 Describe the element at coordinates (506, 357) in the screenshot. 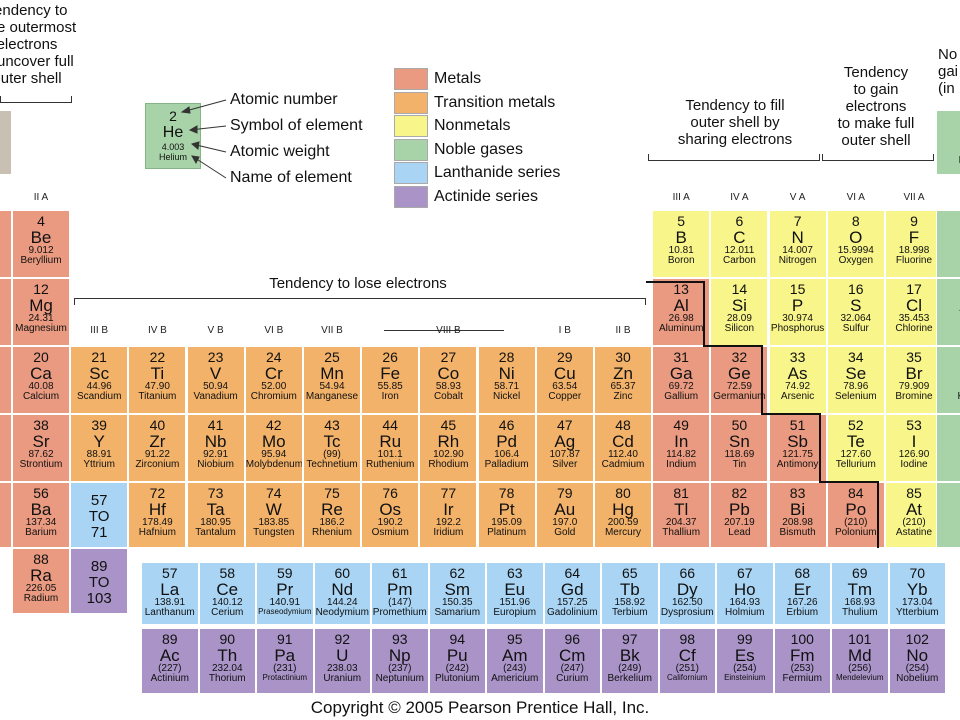

I see `element-number: 28` at that location.